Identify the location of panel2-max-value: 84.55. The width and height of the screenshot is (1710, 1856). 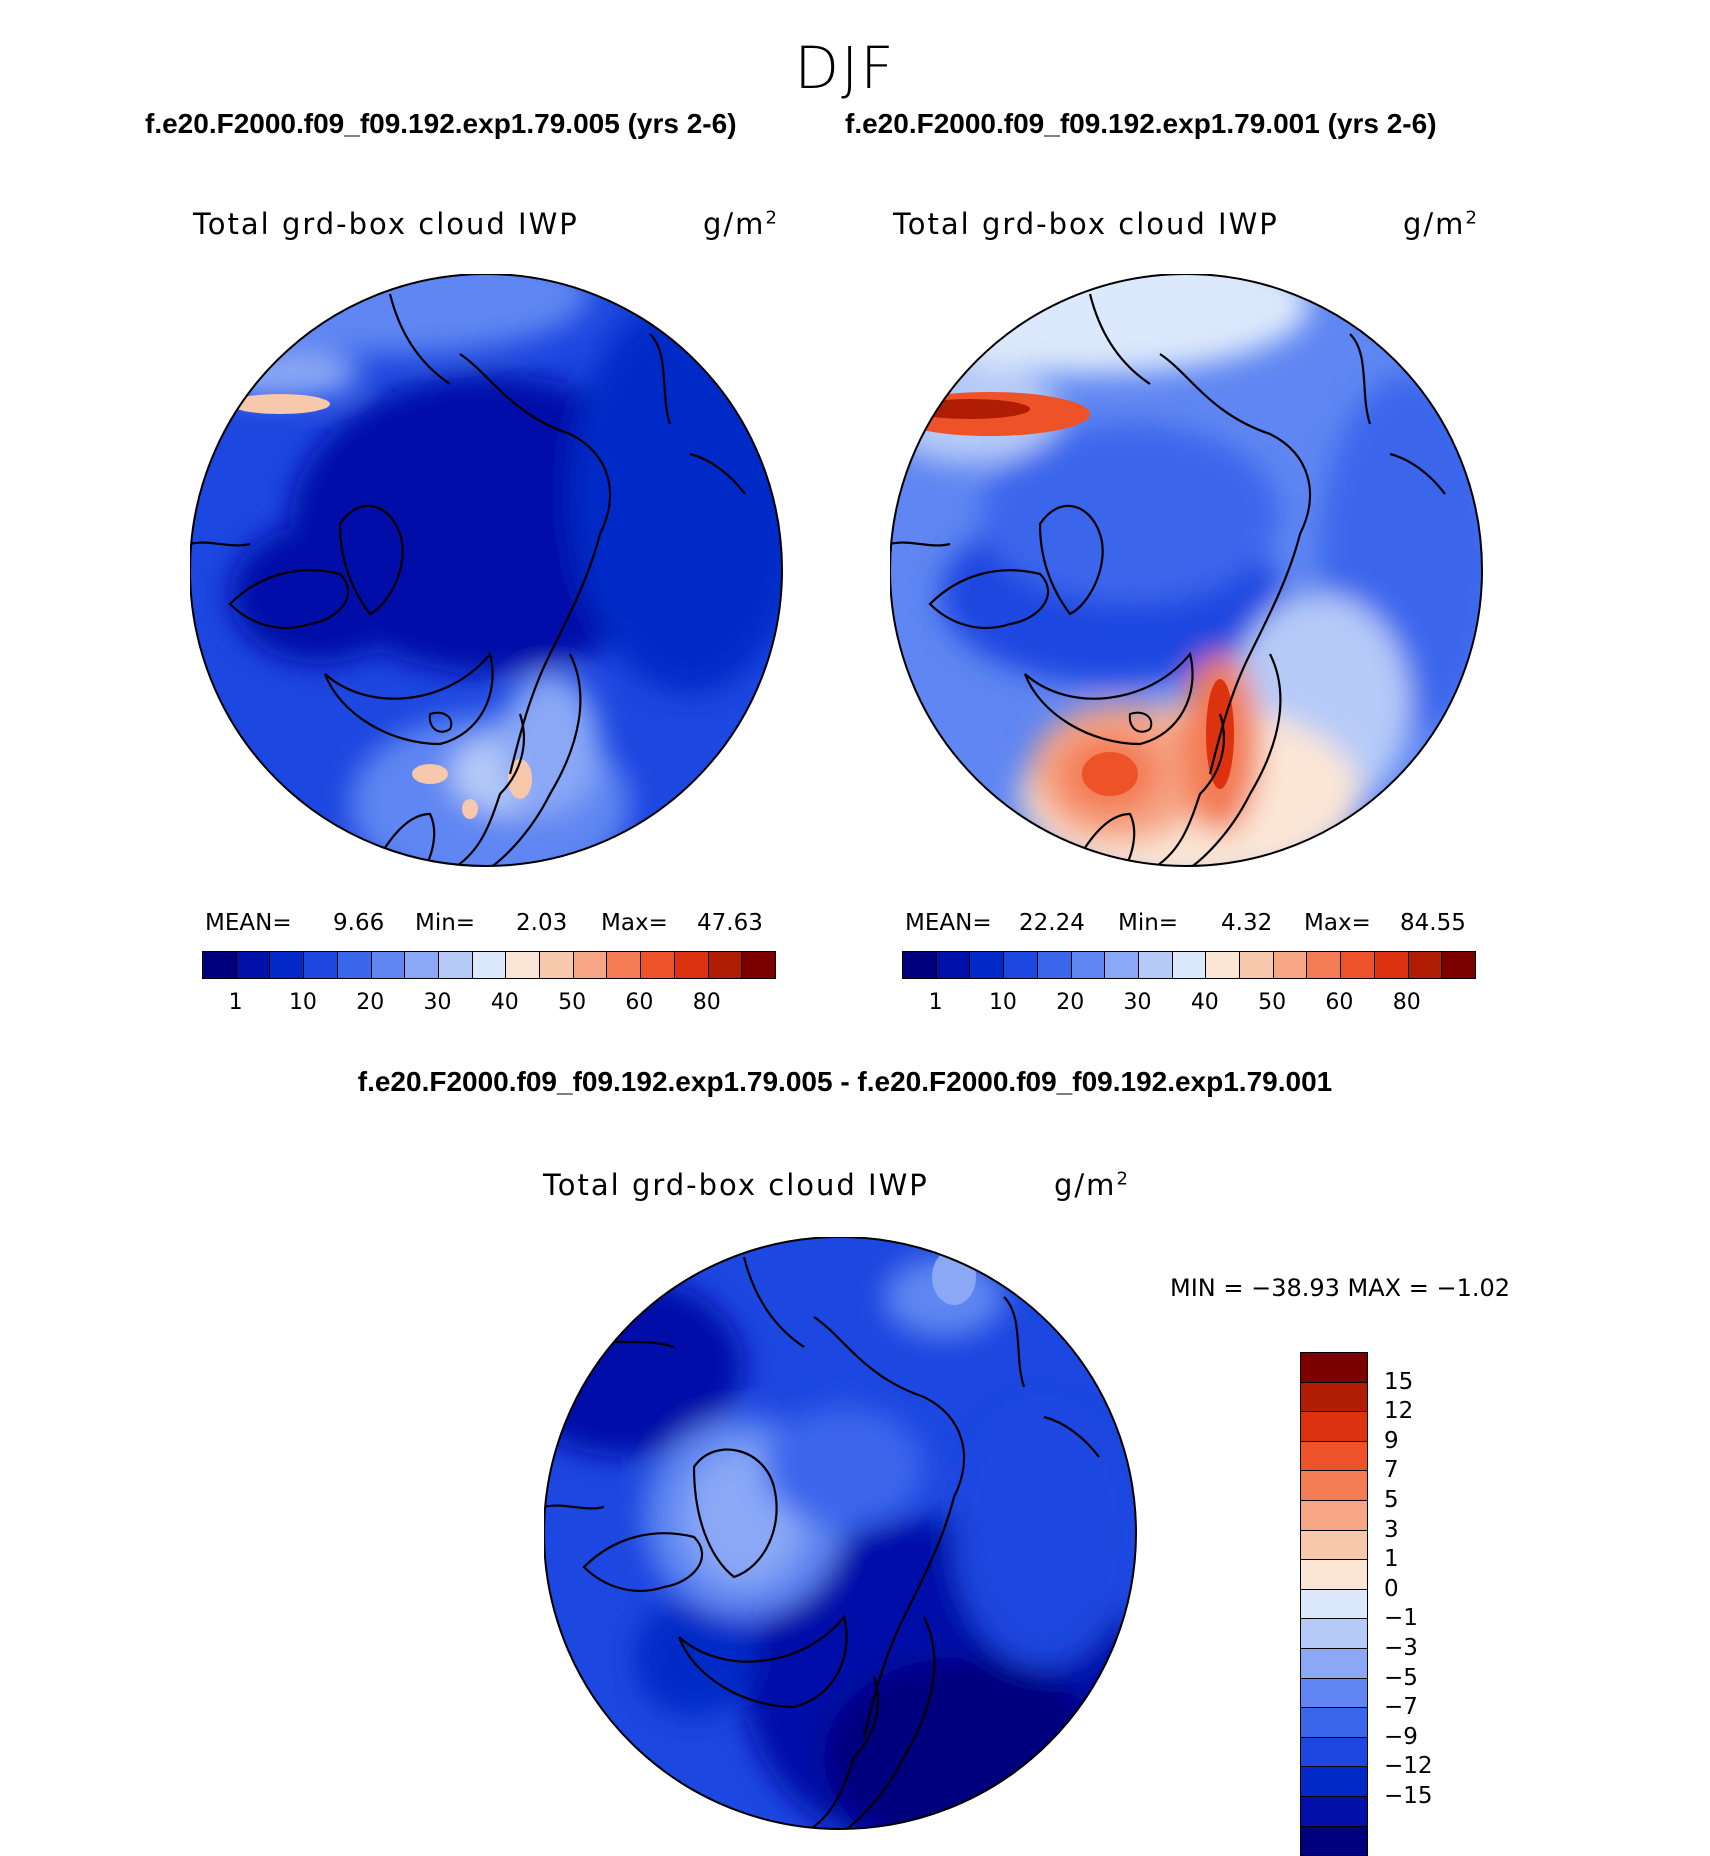
(1433, 923).